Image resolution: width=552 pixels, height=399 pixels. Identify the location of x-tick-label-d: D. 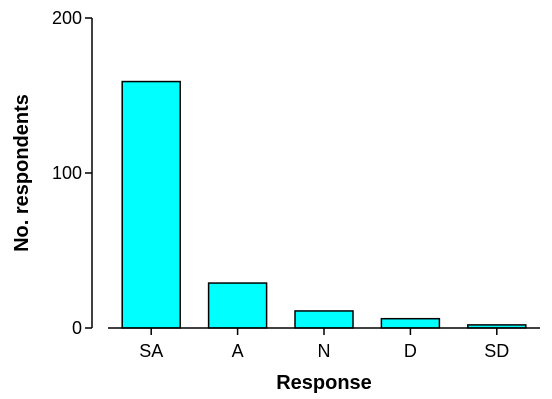
(410, 351).